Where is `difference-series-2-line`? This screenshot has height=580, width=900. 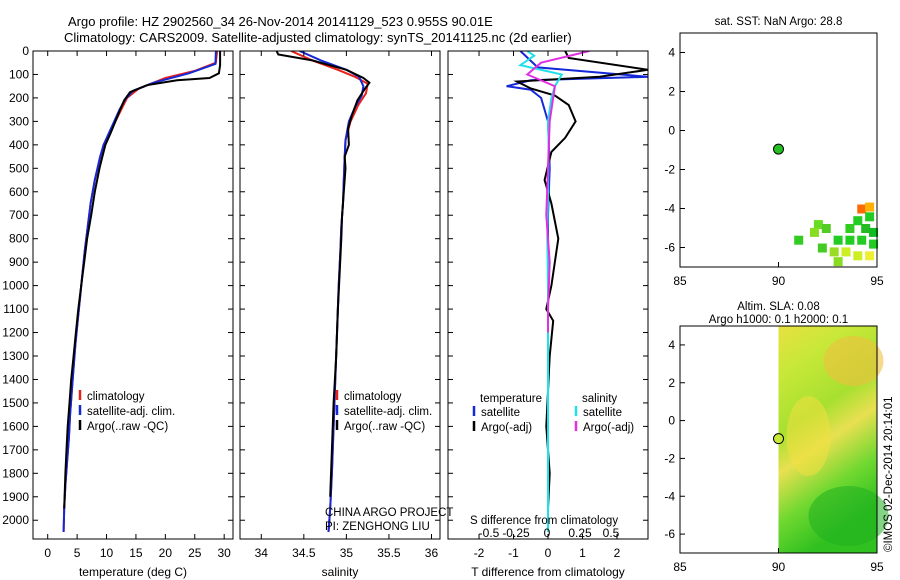
difference-series-2-line is located at coordinates (540, 291).